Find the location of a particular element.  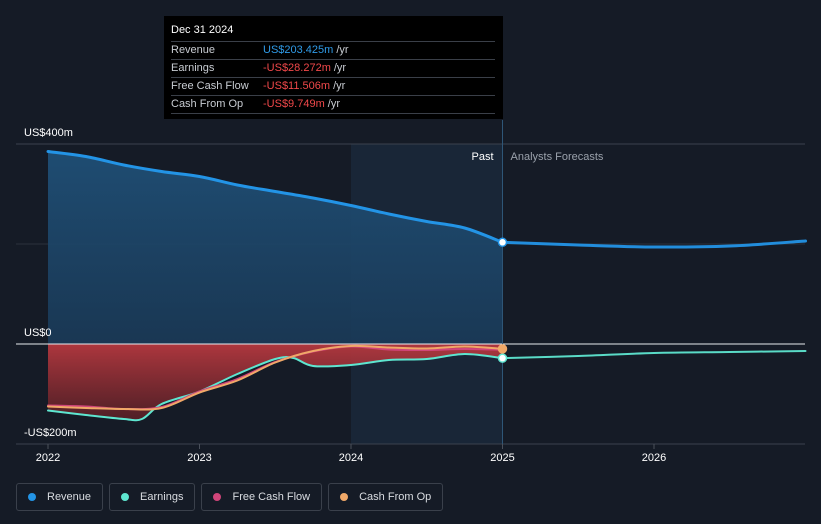

legend-item-revenue: Revenue is located at coordinates (60, 497).